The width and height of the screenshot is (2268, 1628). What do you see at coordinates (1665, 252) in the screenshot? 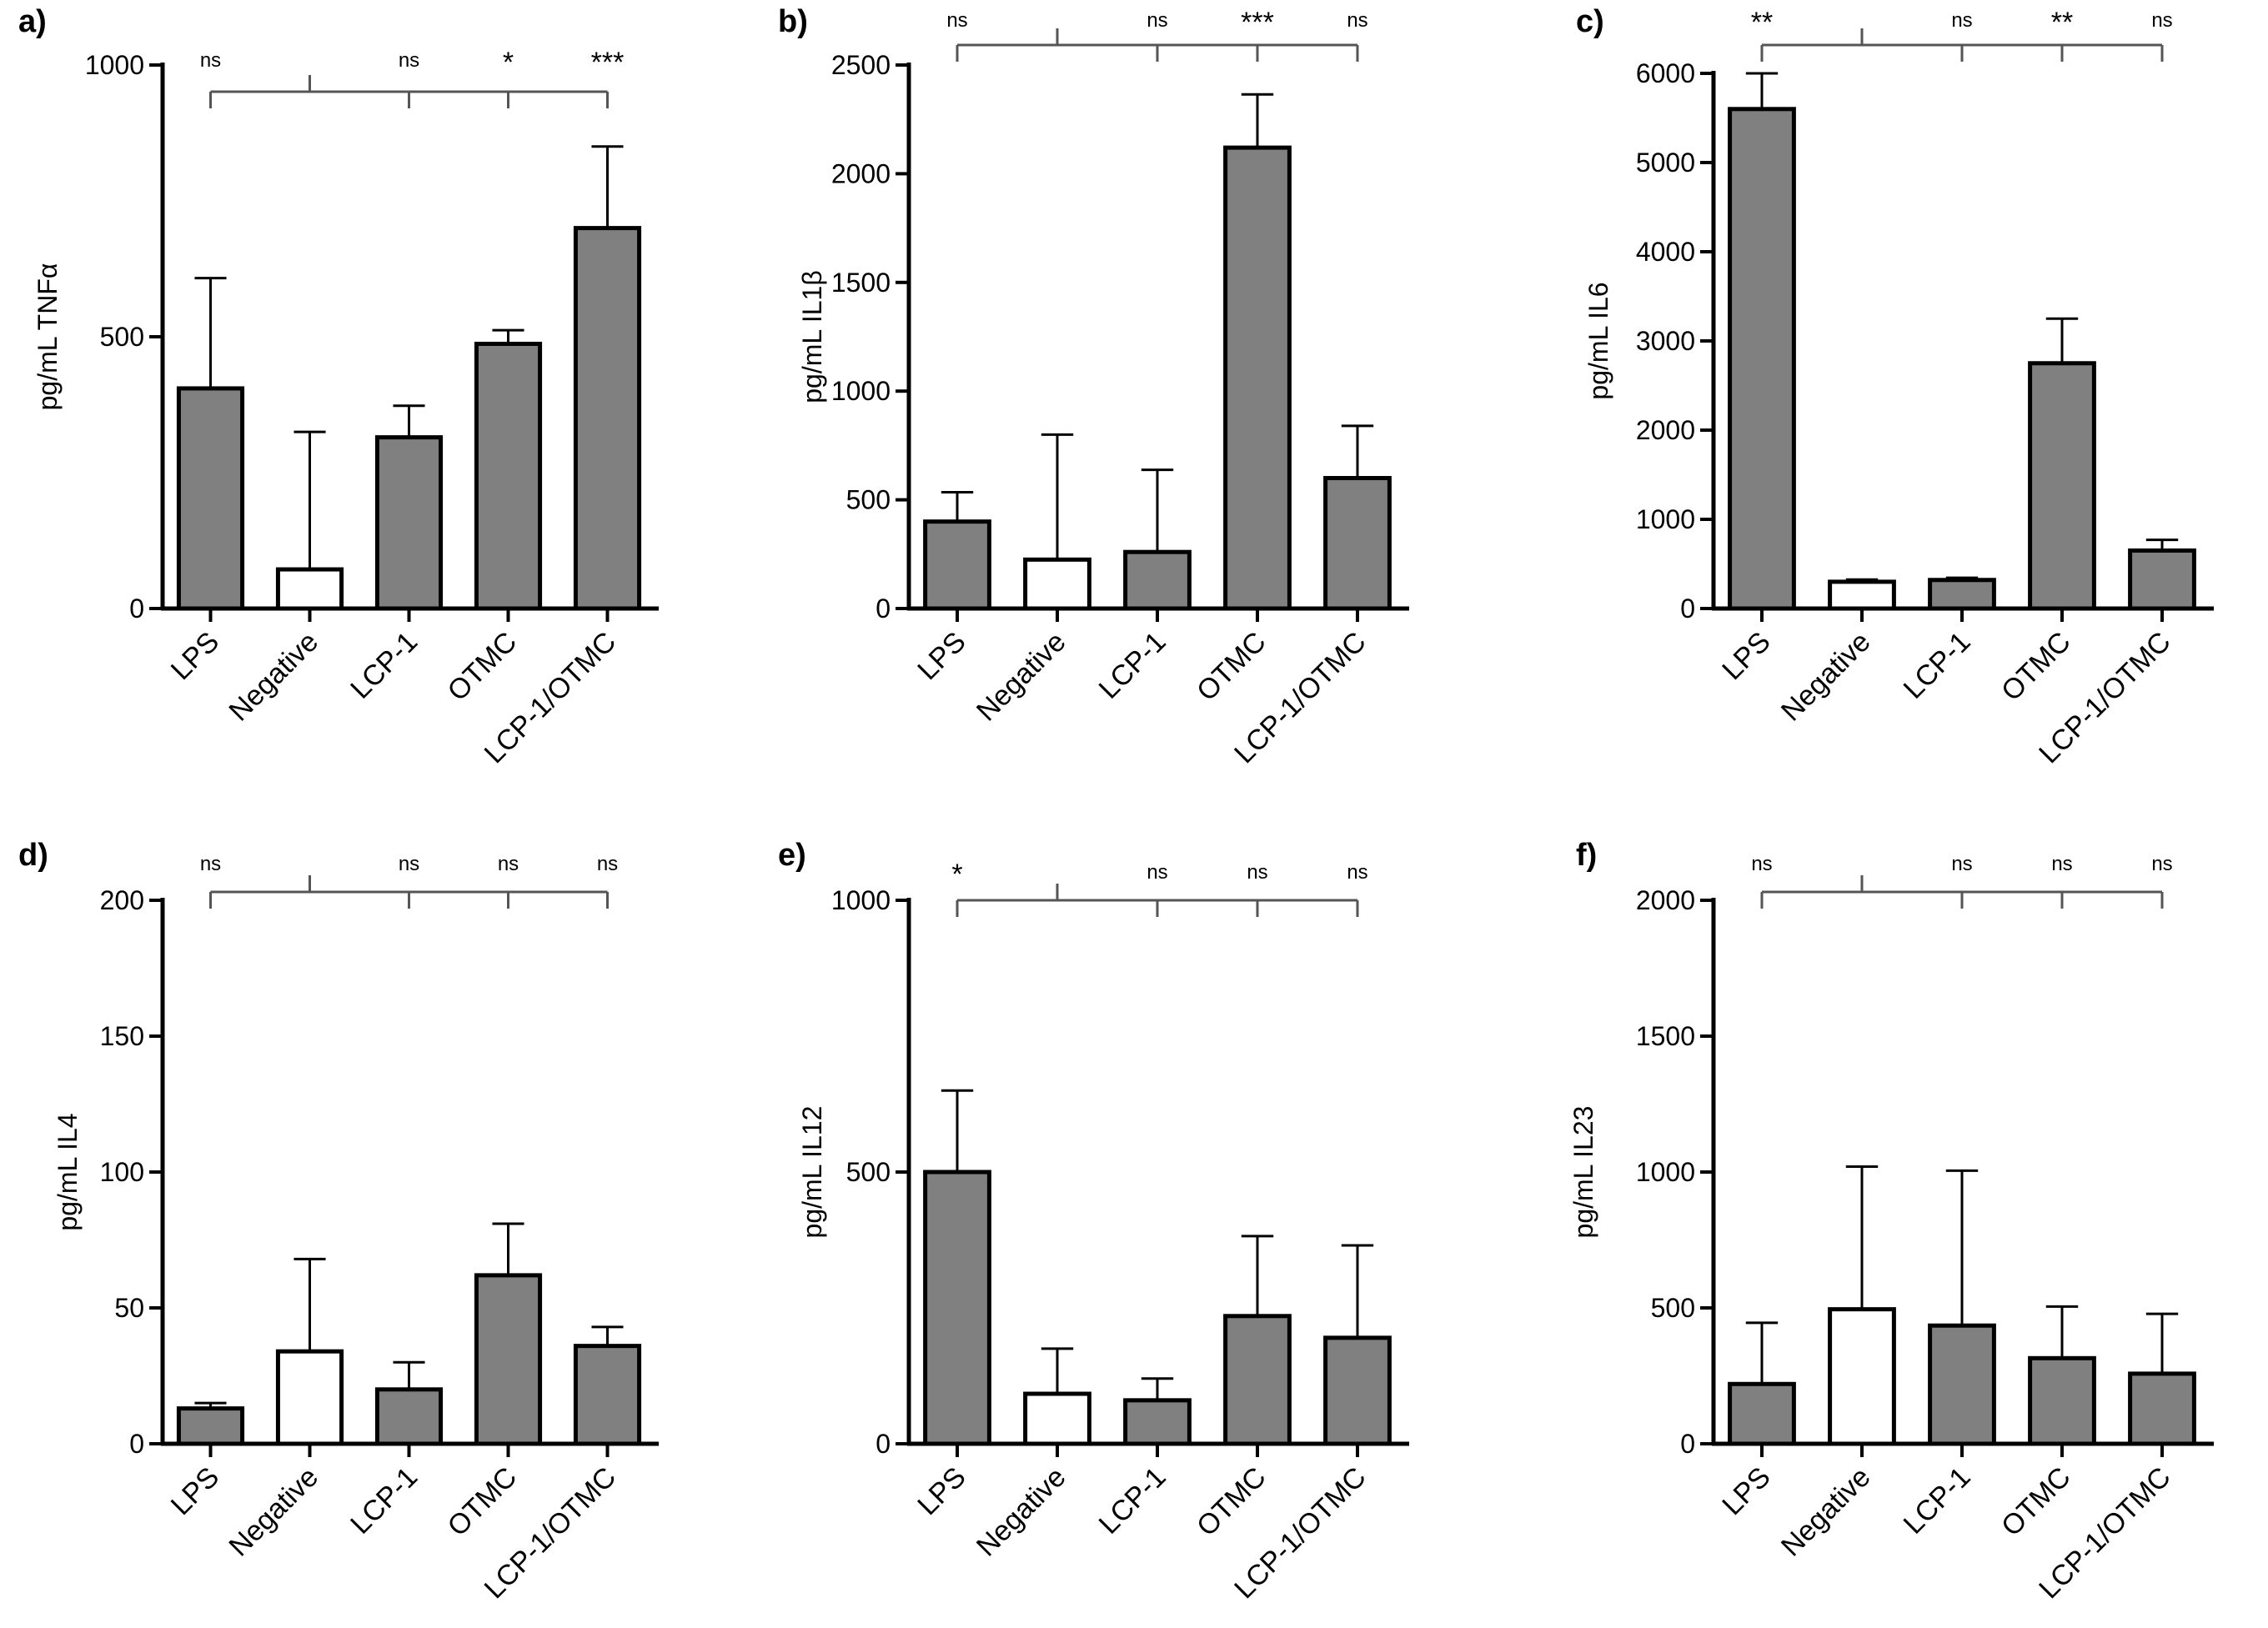
I see `y-tick-label: 4000` at bounding box center [1665, 252].